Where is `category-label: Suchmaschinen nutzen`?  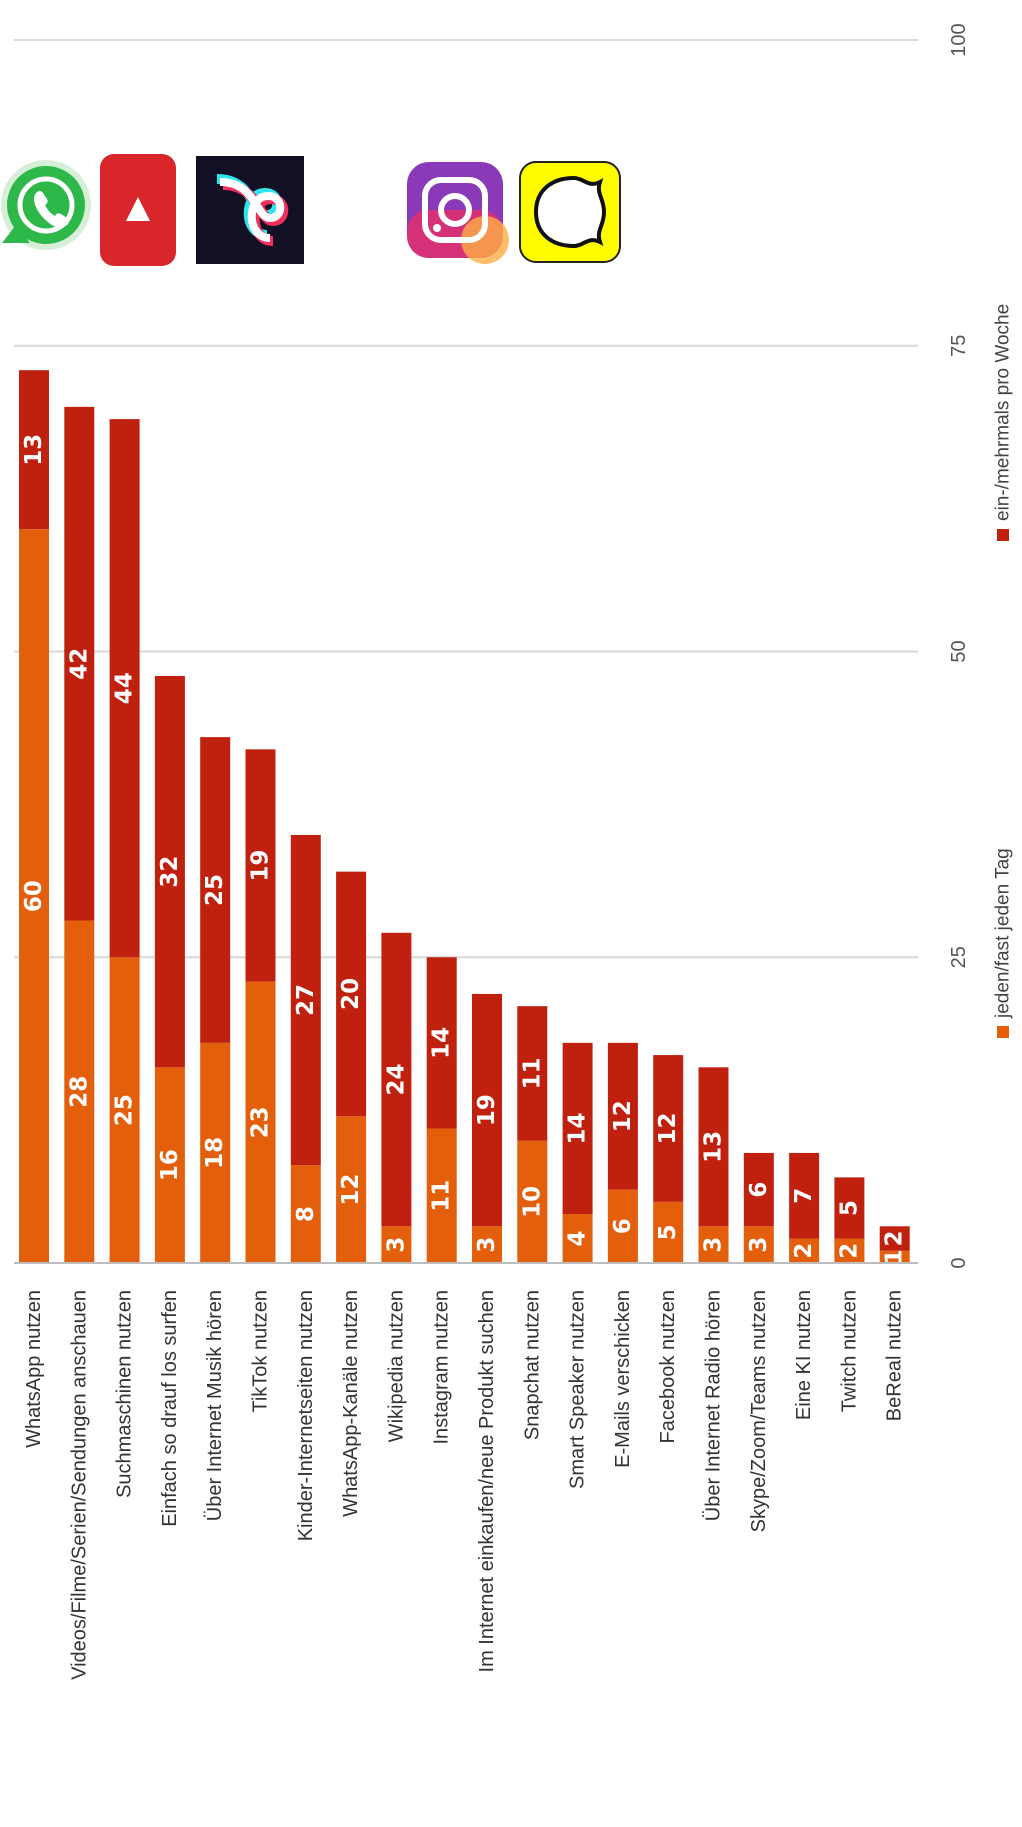 category-label: Suchmaschinen nutzen is located at coordinates (125, 1394).